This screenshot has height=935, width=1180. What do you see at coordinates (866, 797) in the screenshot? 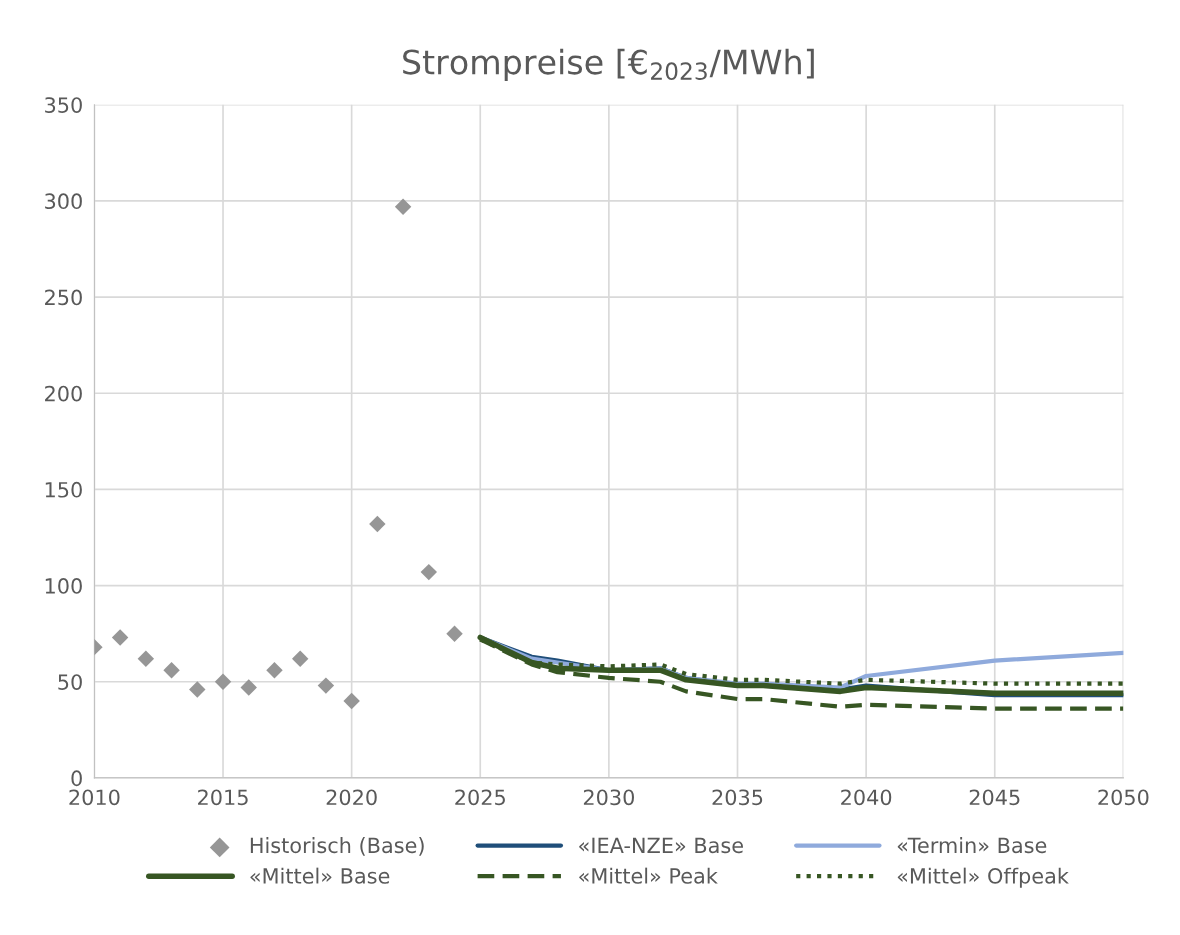
I see `x-tick-label: 2040` at bounding box center [866, 797].